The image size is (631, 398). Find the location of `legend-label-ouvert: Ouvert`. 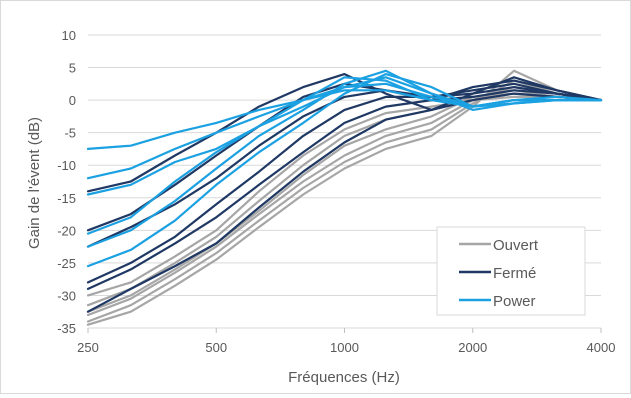

legend-label-ouvert: Ouvert is located at coordinates (516, 245).